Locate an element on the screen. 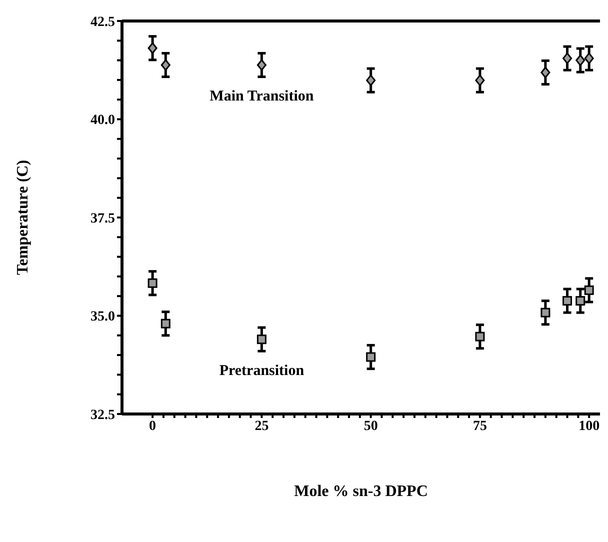 Image resolution: width=608 pixels, height=542 pixels. x-tick-label: 100 is located at coordinates (589, 426).